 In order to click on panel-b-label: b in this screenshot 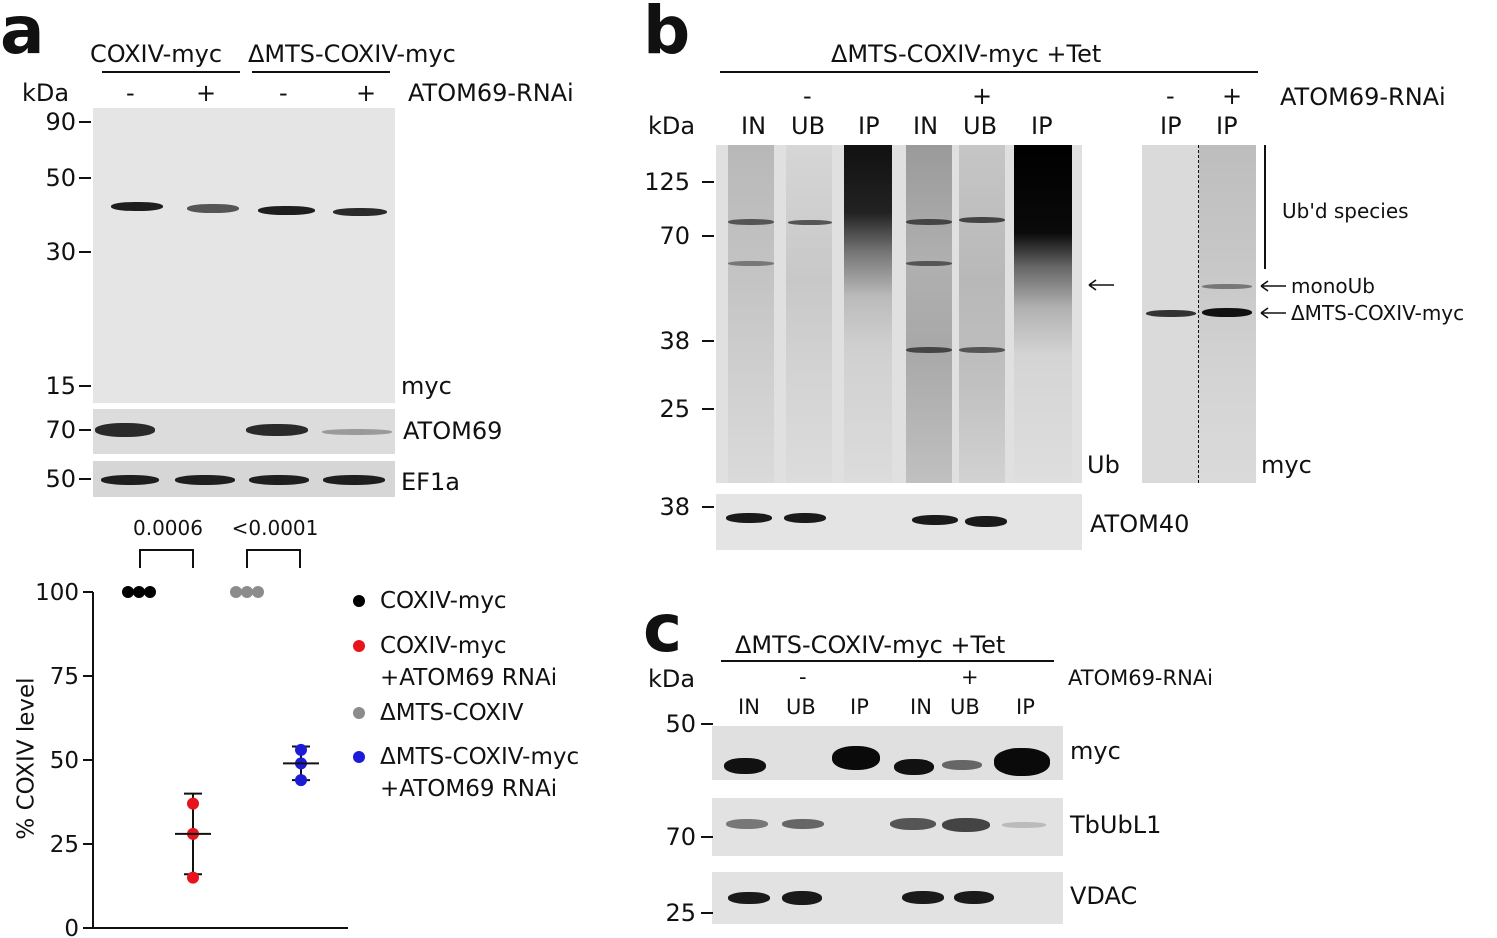, I will do `click(667, 34)`.